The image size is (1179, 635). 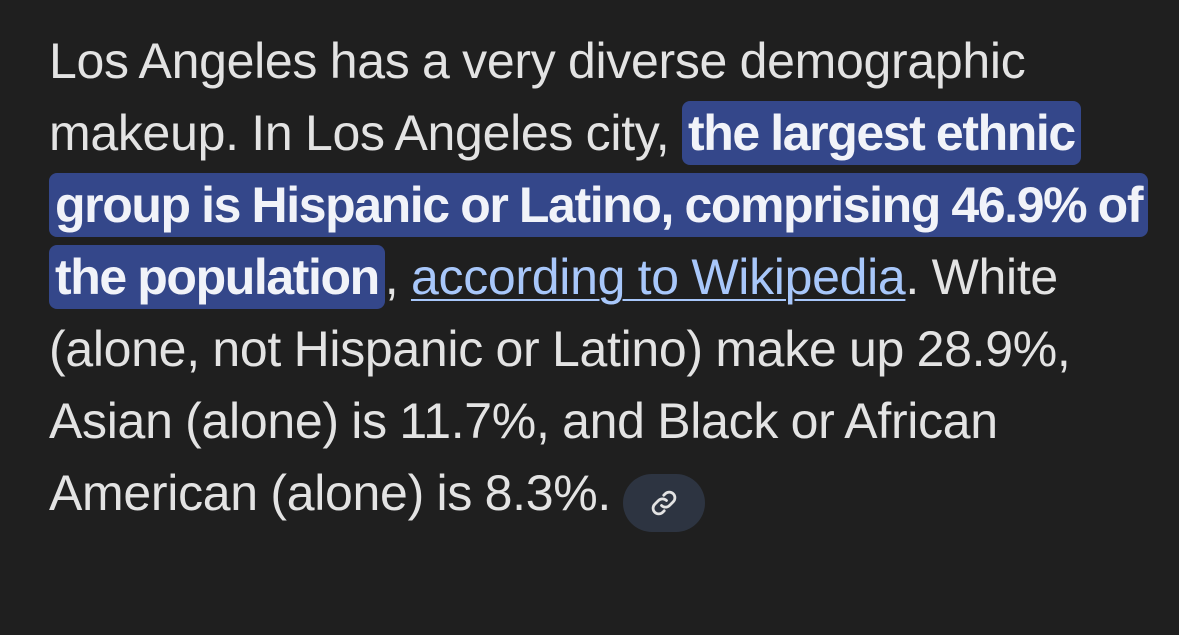 What do you see at coordinates (658, 277) in the screenshot?
I see `source-link-wikipedia: according to Wikipedia` at bounding box center [658, 277].